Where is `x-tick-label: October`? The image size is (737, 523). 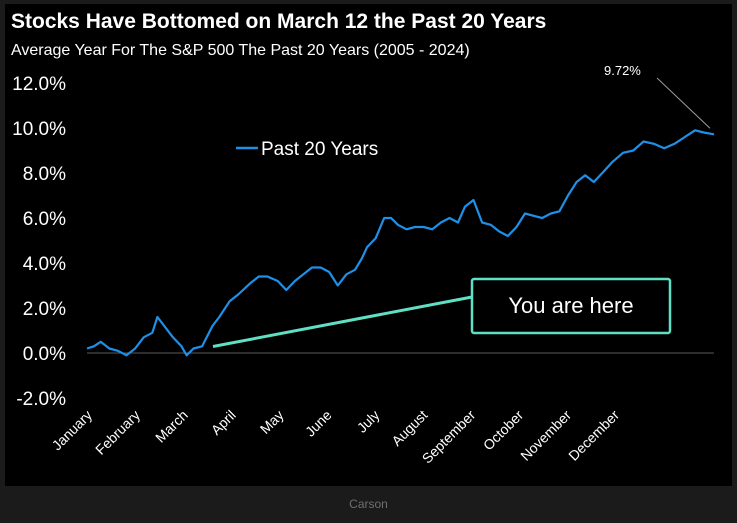 x-tick-label: October is located at coordinates (503, 430).